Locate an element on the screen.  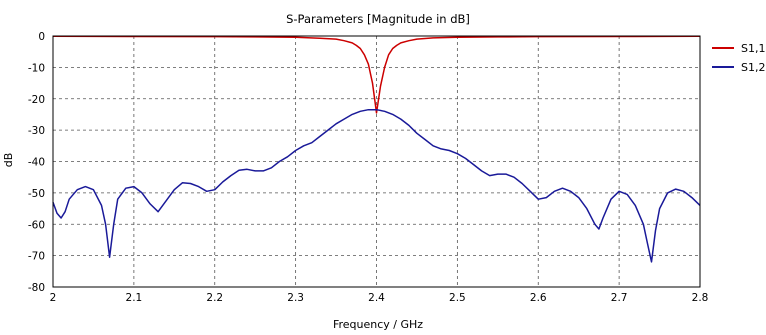
x-tick-label: 2 is located at coordinates (53, 298).